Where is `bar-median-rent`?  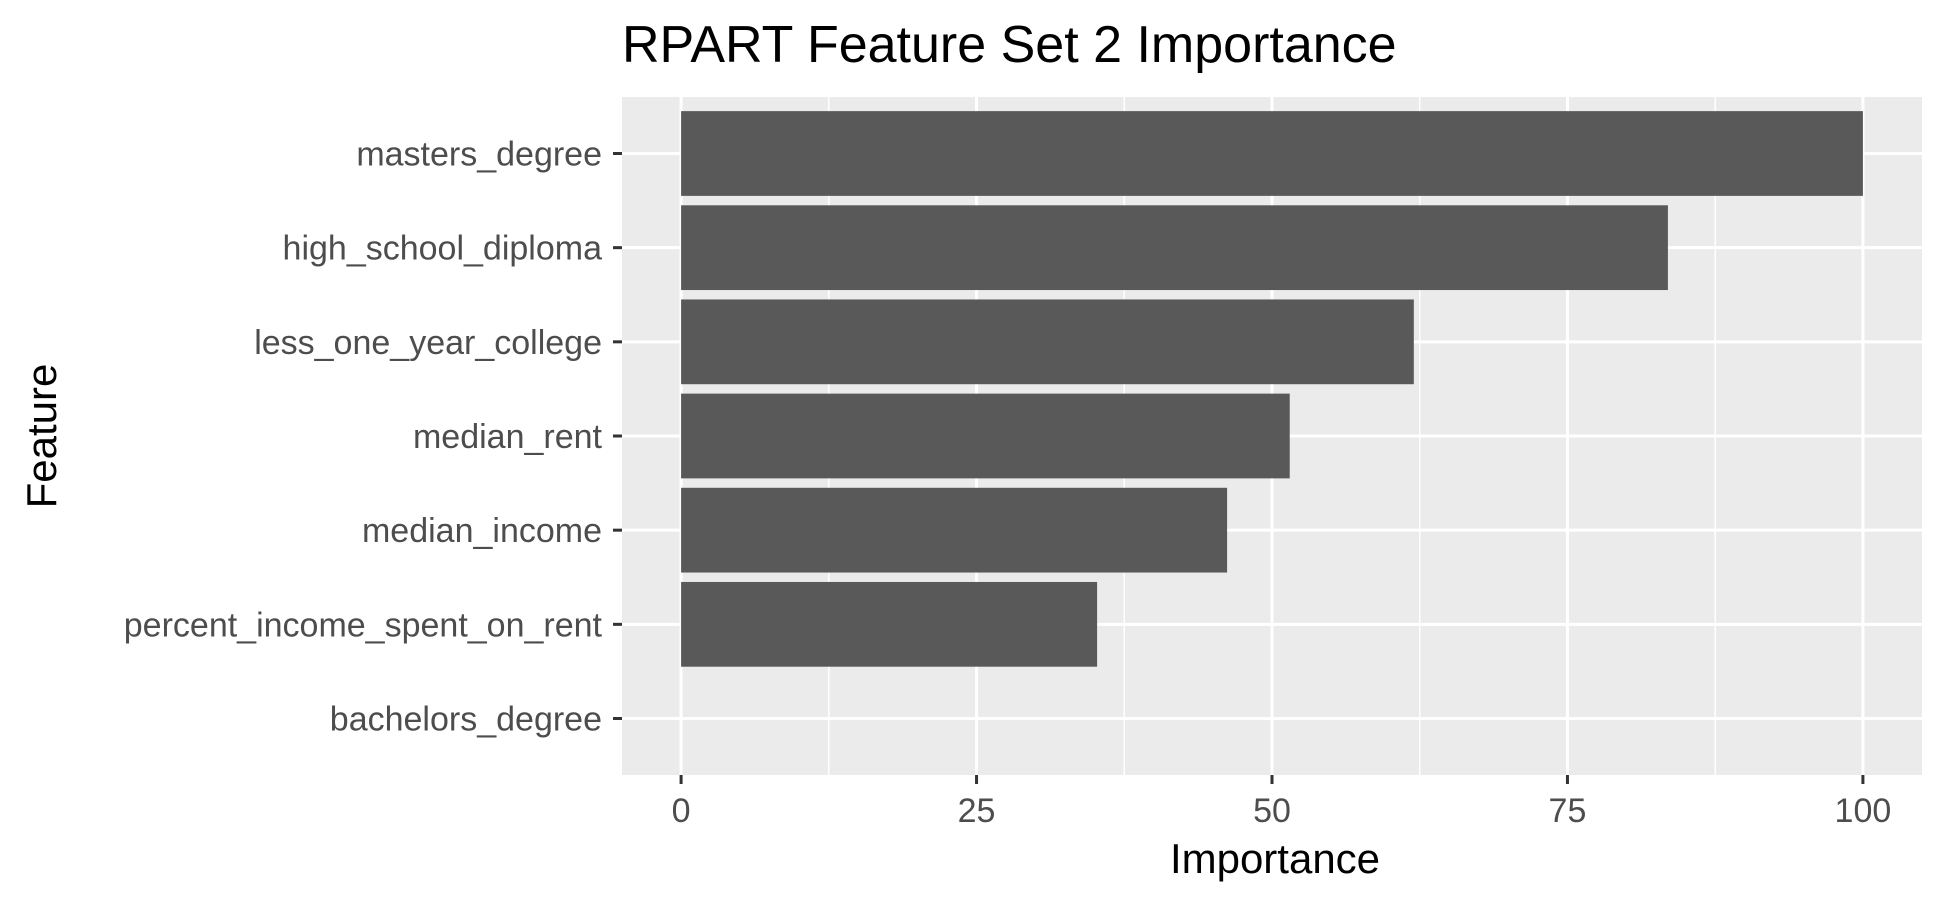
bar-median-rent is located at coordinates (985, 436).